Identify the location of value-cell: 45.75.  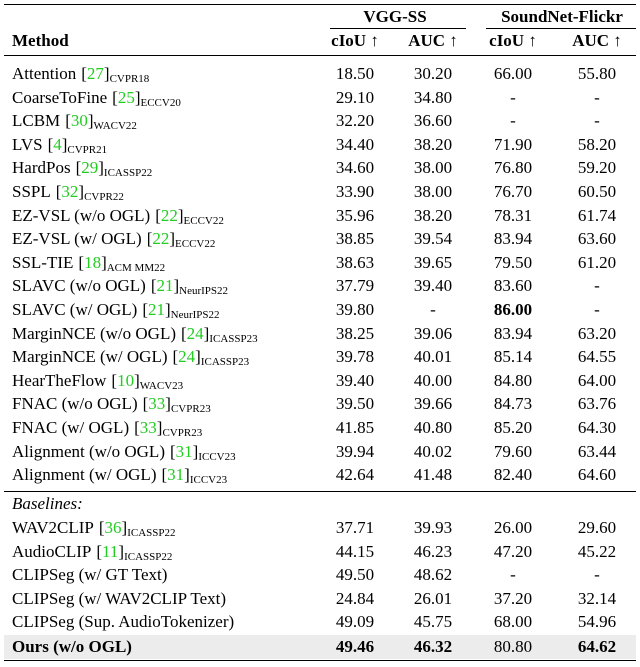
(433, 622).